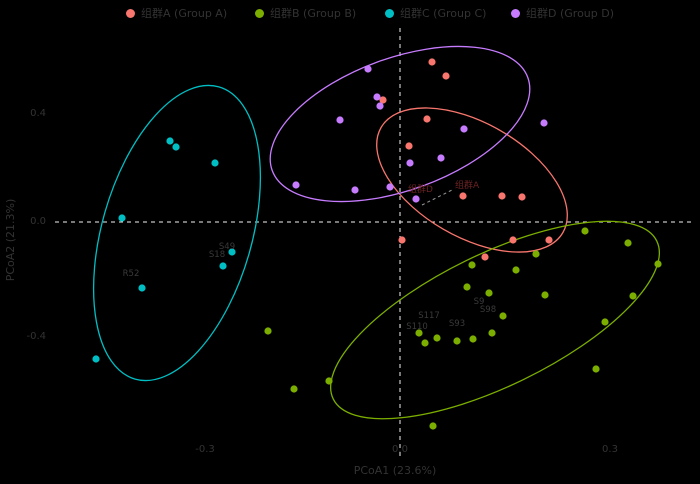 Image resolution: width=700 pixels, height=484 pixels. What do you see at coordinates (38, 221) in the screenshot?
I see `y-tick-label: 0.0` at bounding box center [38, 221].